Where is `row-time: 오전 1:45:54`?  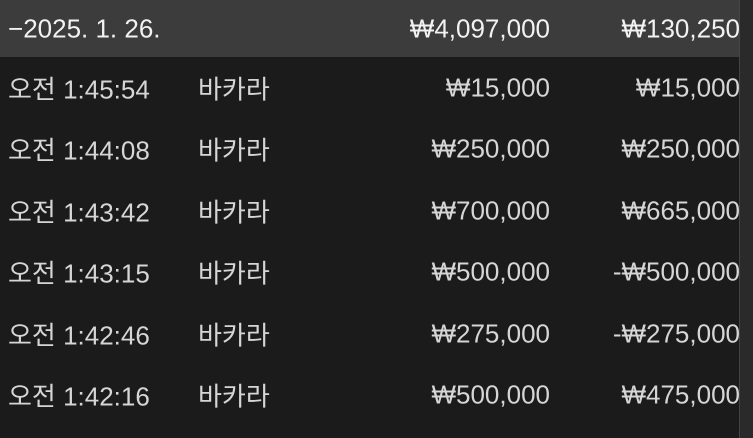
row-time: 오전 1:45:54 is located at coordinates (79, 89).